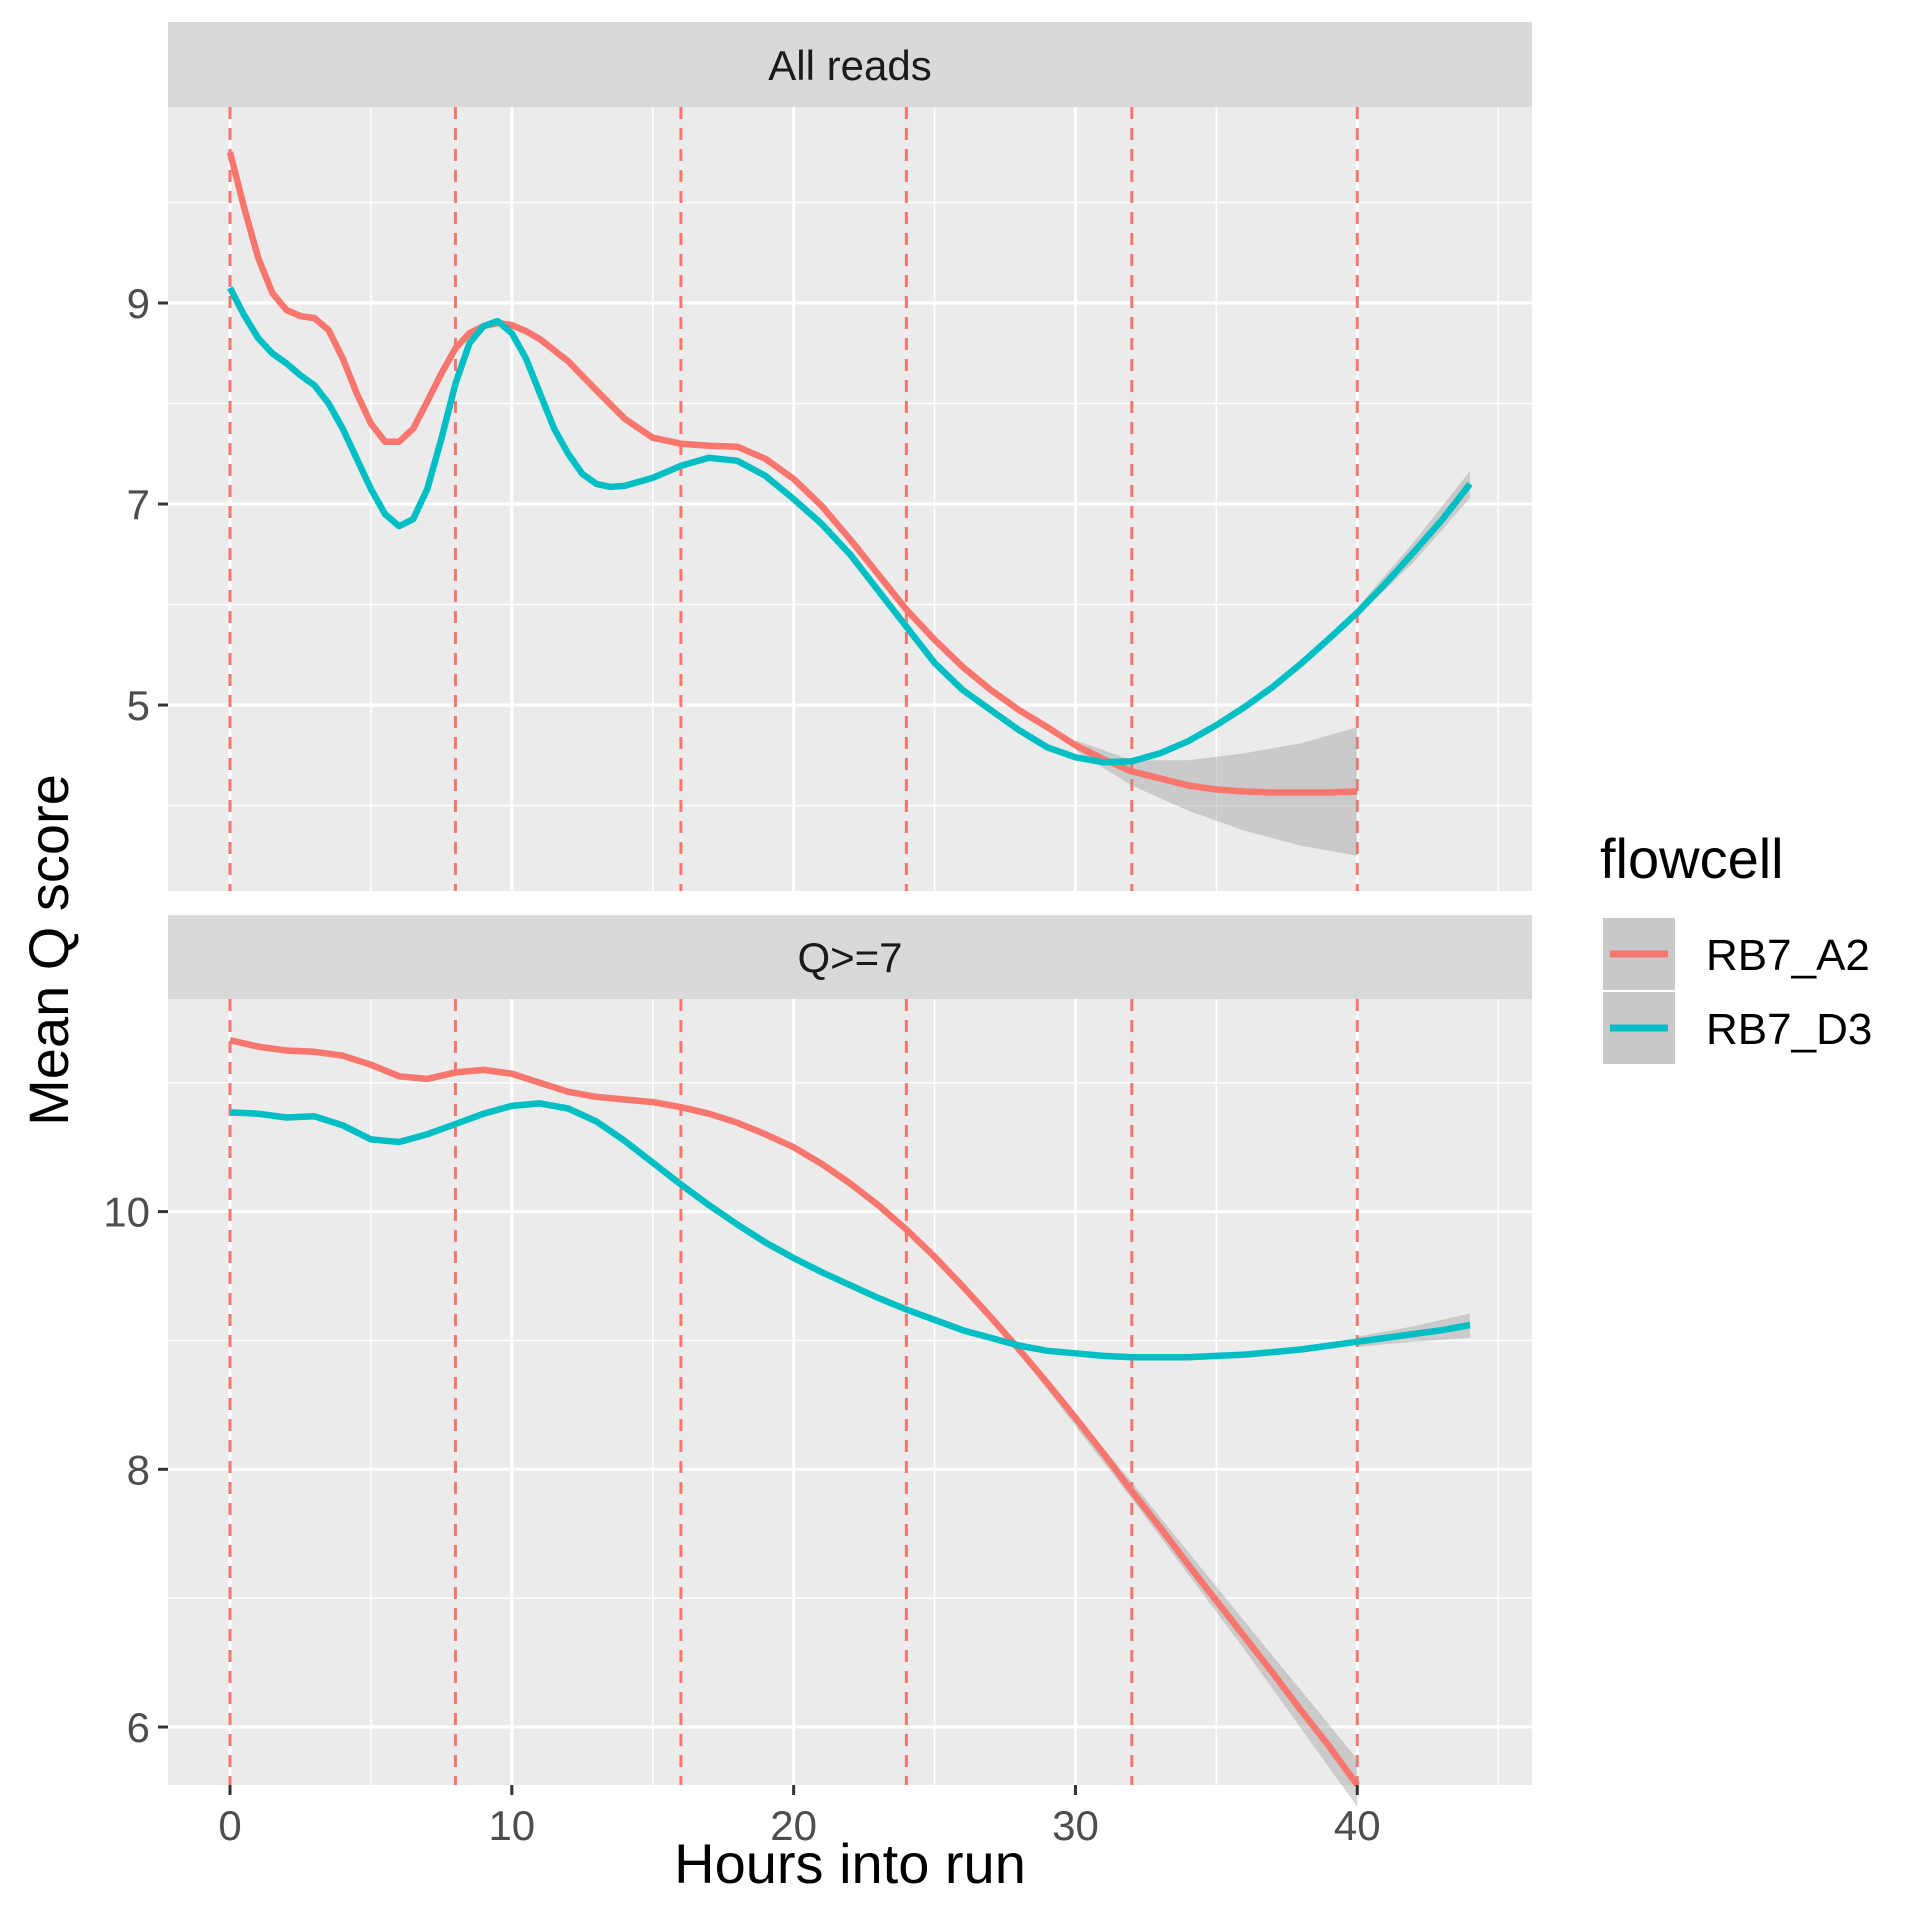 The width and height of the screenshot is (1920, 1920). I want to click on x-axis: 0 10 20 30 40, so click(799, 1817).